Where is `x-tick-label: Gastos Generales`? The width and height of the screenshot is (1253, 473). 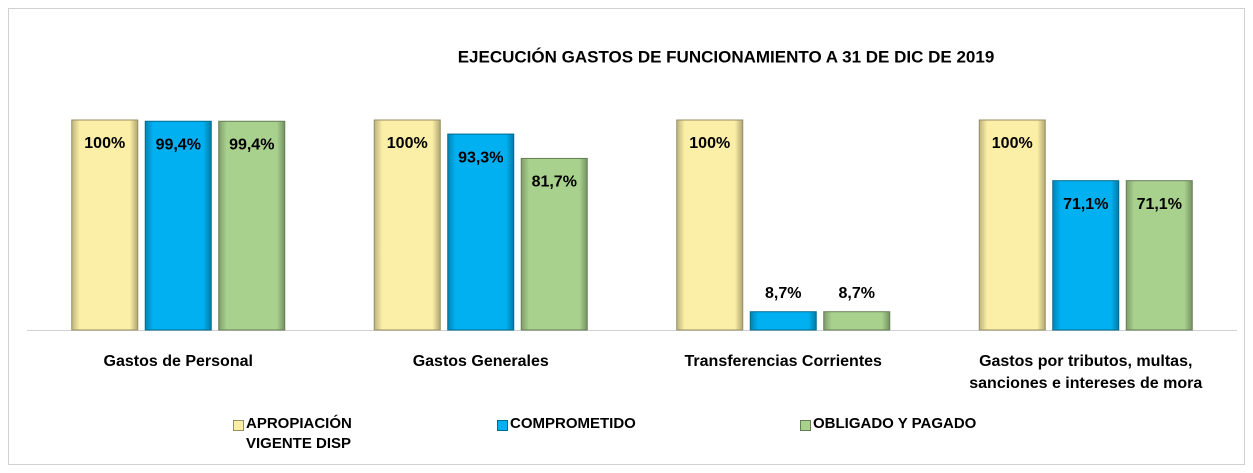 x-tick-label: Gastos Generales is located at coordinates (480, 361).